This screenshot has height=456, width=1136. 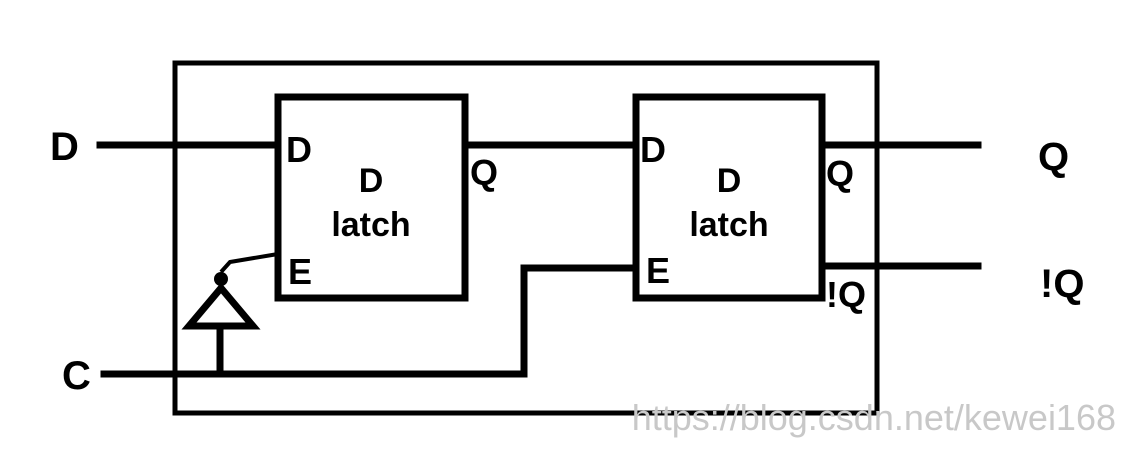 I want to click on latch1-box, so click(x=371, y=197).